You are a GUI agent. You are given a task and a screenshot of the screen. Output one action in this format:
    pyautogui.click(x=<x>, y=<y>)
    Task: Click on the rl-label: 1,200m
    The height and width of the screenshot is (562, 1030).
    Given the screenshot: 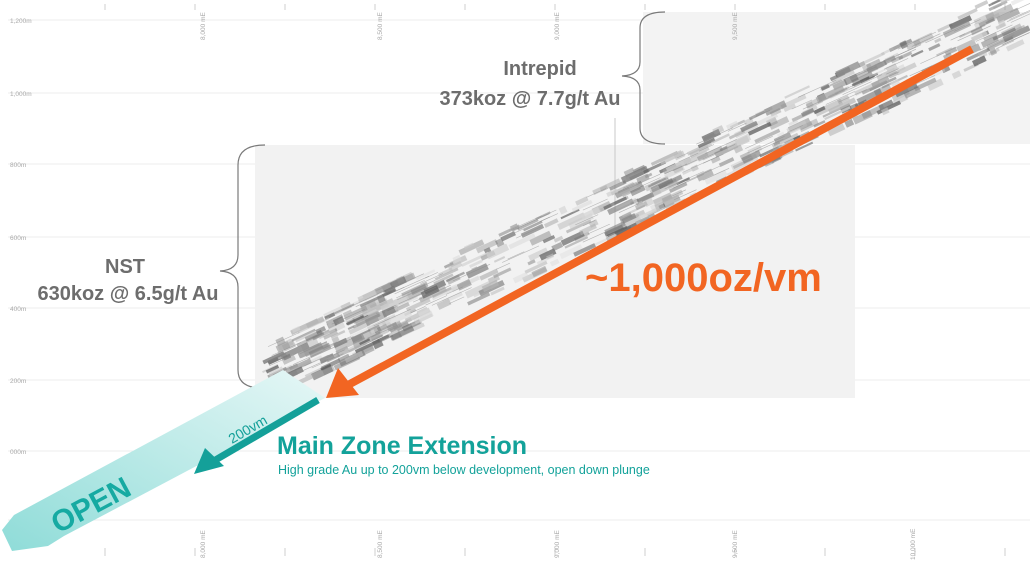 What is the action you would take?
    pyautogui.click(x=21, y=21)
    